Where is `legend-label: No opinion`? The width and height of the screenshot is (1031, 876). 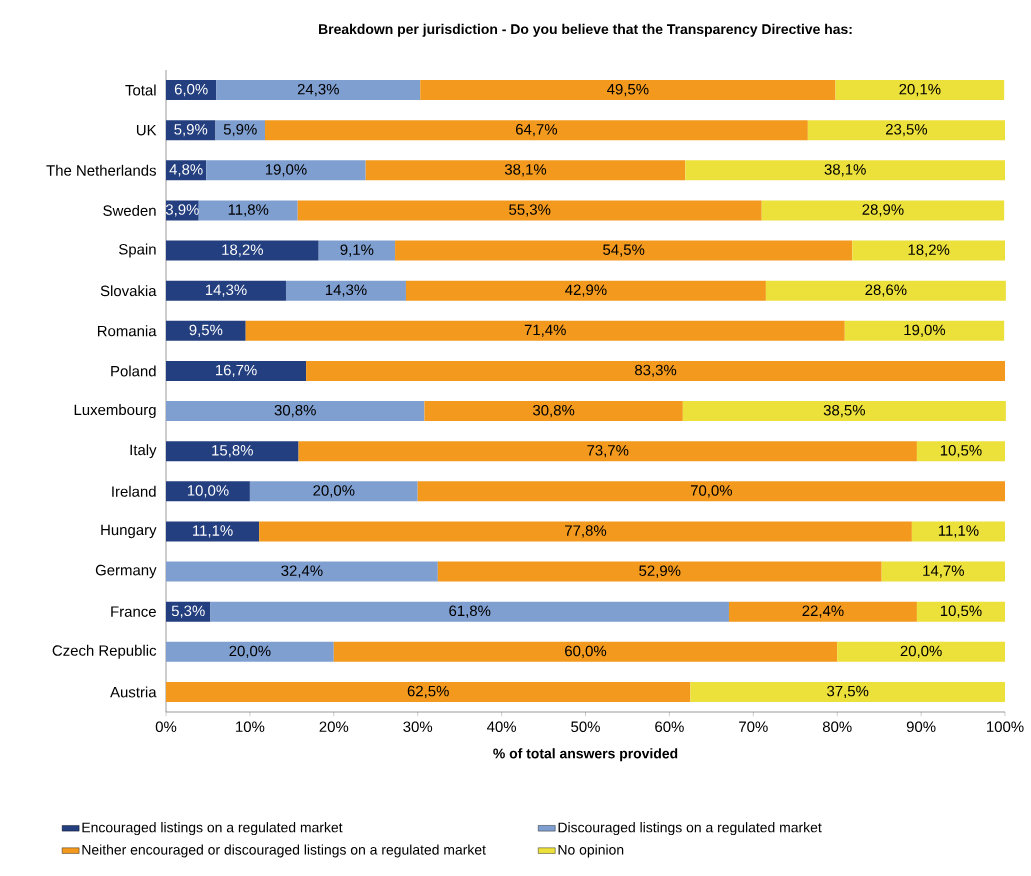
legend-label: No opinion is located at coordinates (591, 851).